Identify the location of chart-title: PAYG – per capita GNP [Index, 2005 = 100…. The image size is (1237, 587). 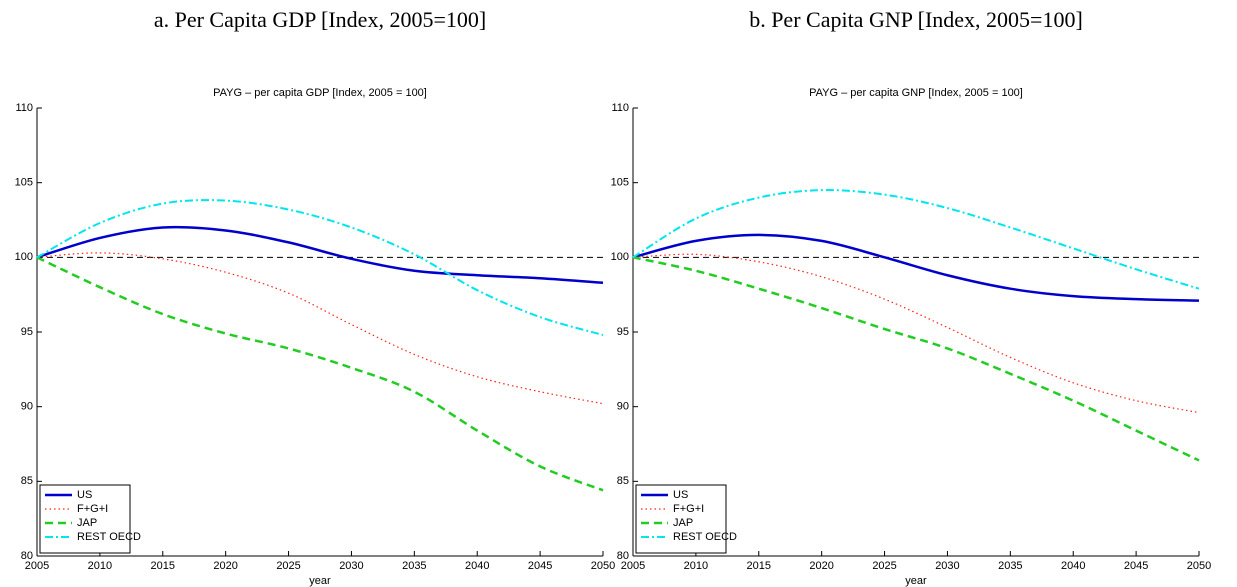
(916, 93).